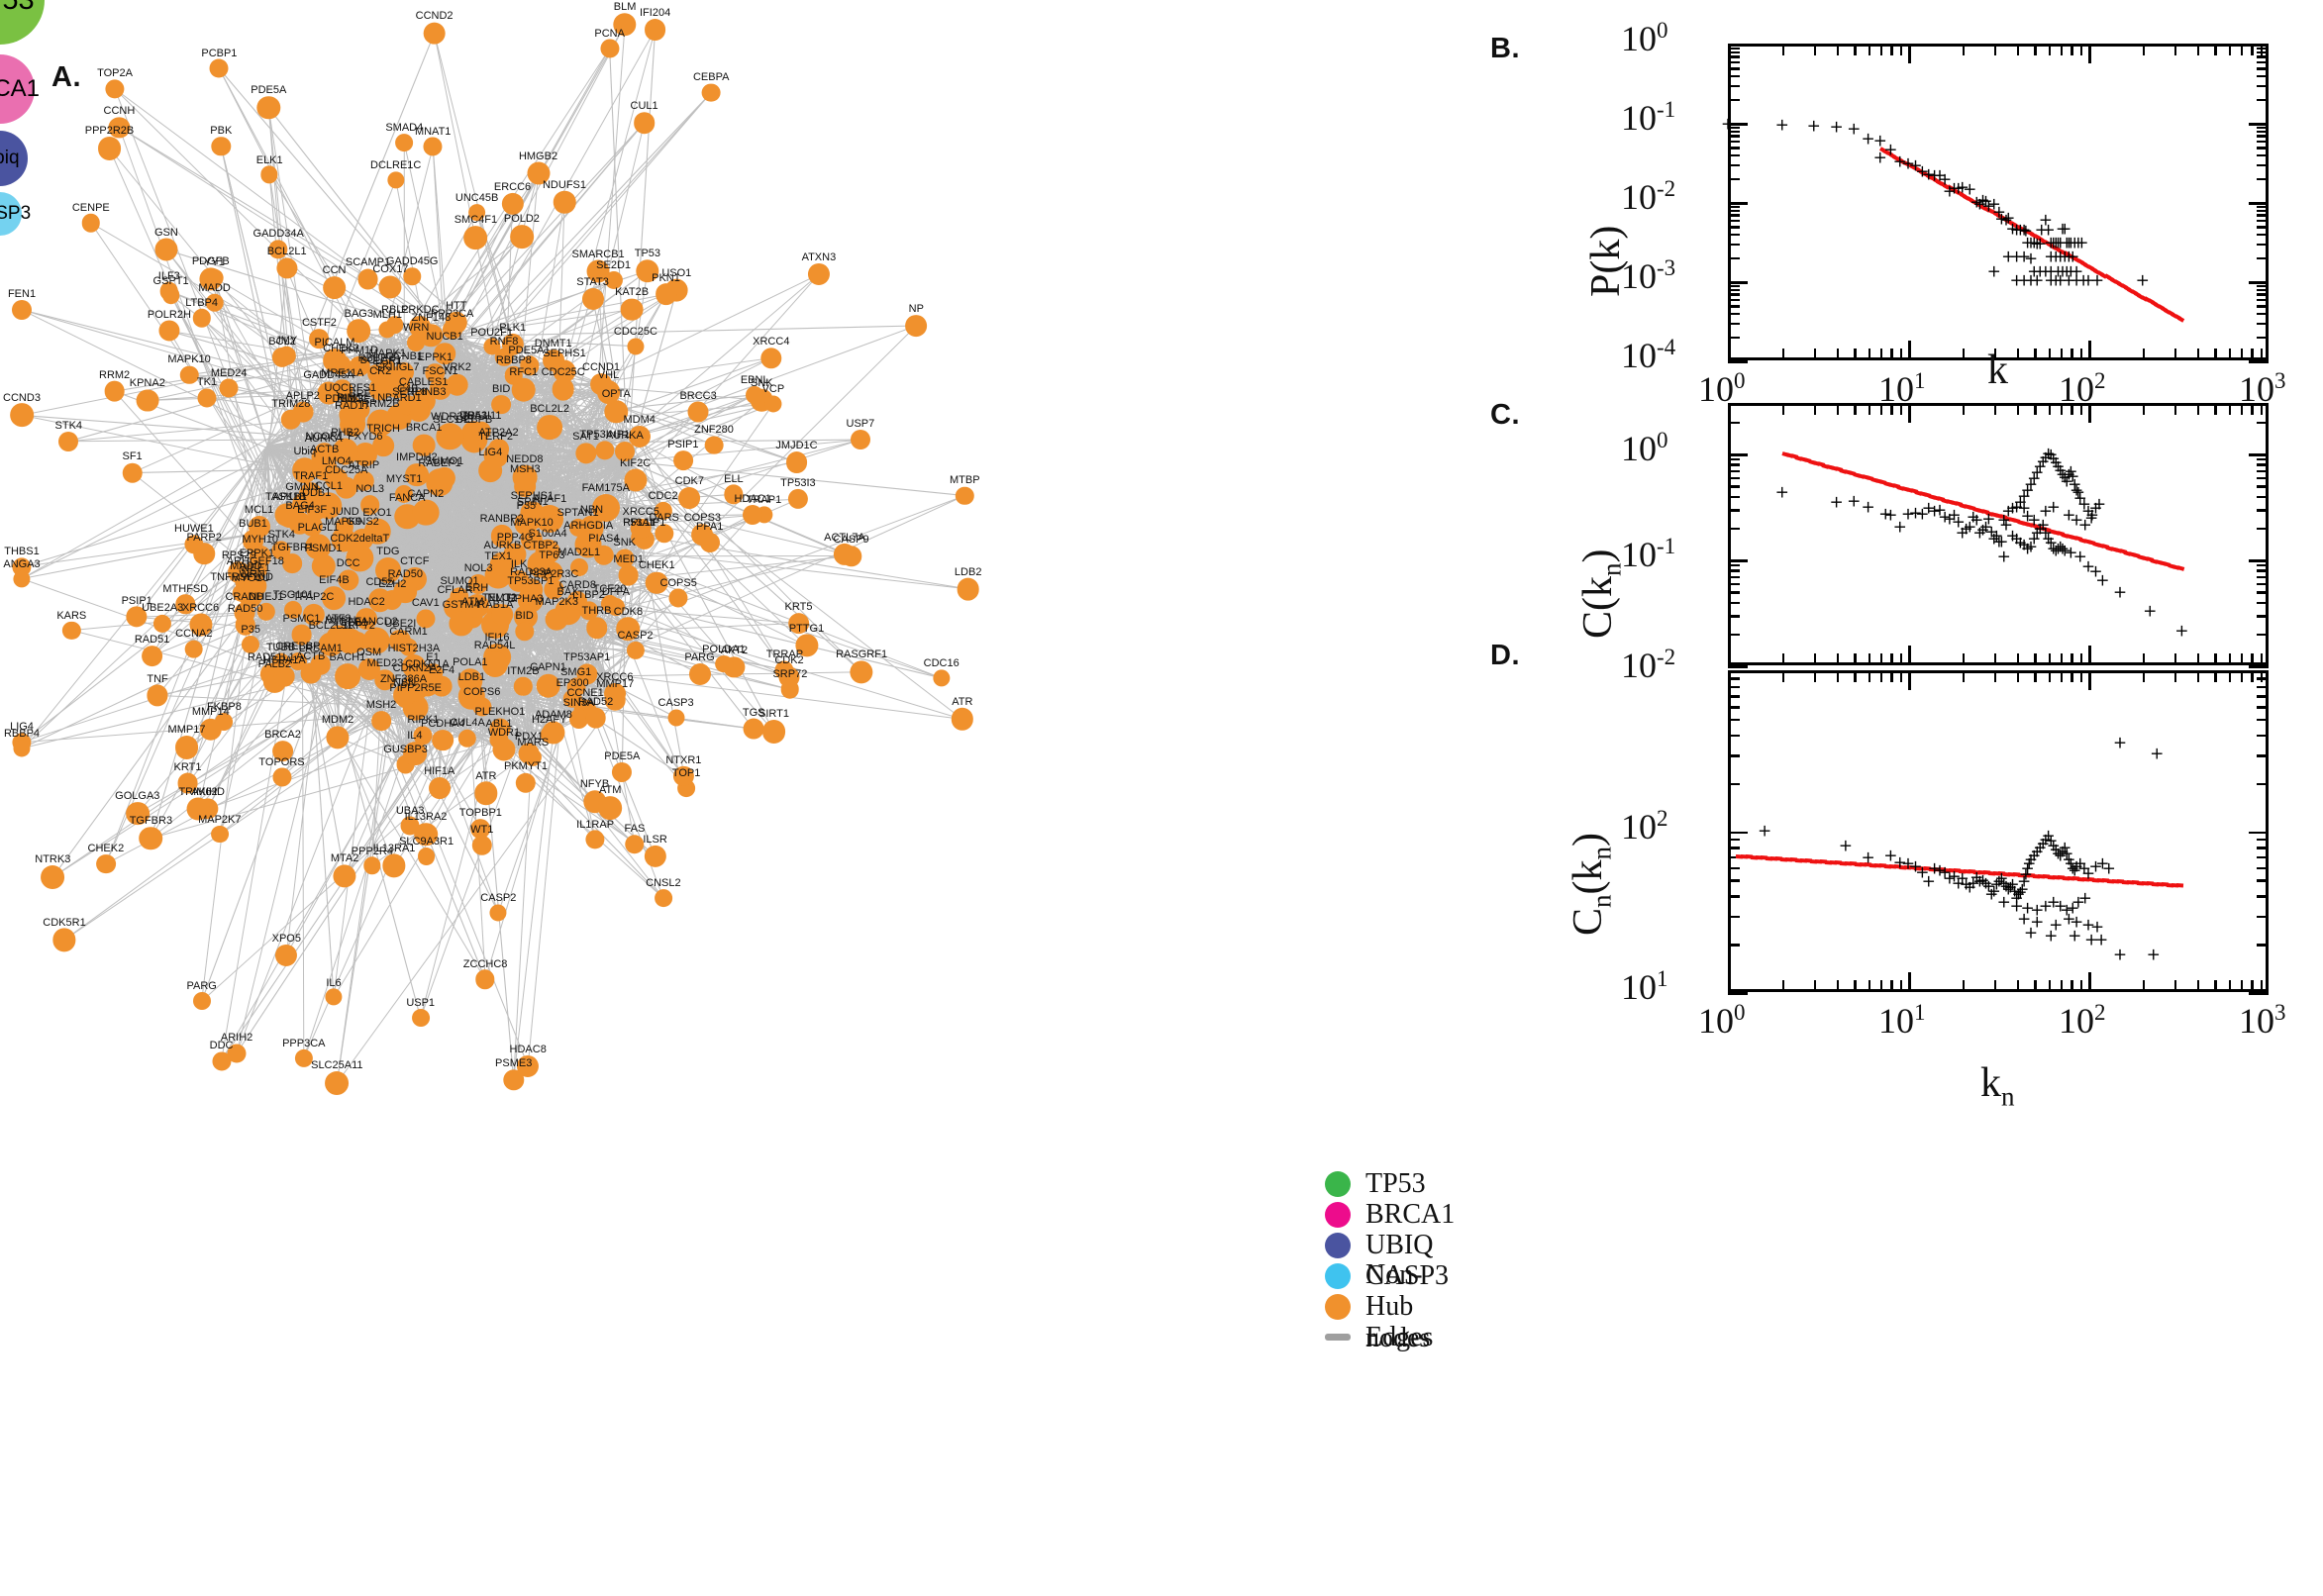 Image resolution: width=2323 pixels, height=1596 pixels. Describe the element at coordinates (1395, 1337) in the screenshot. I see `legend-item: Edges` at that location.